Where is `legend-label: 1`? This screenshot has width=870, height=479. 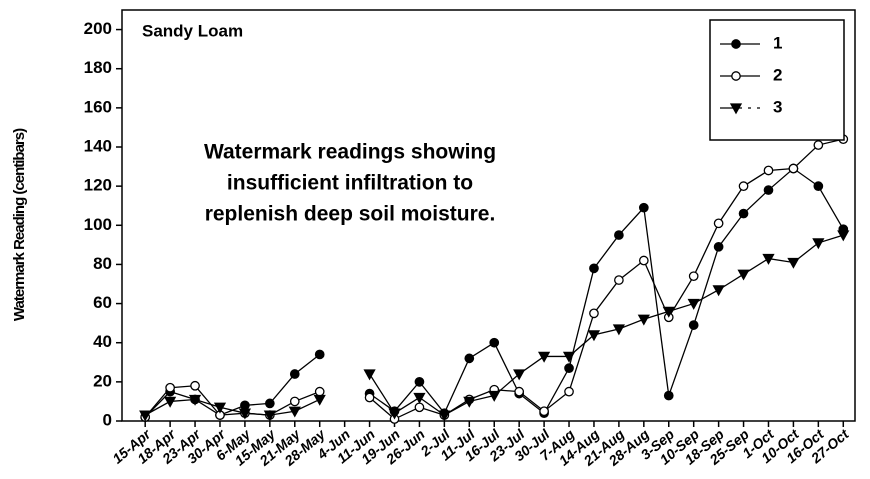
legend-label: 1 is located at coordinates (777, 42).